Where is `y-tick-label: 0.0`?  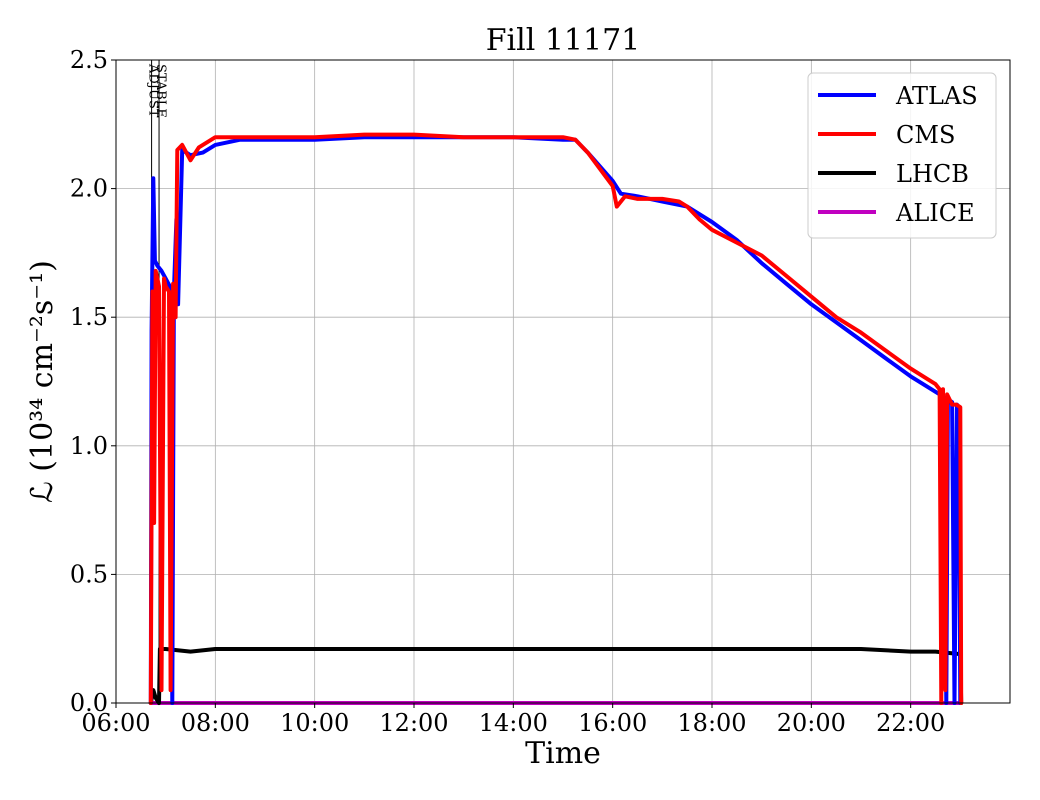
y-tick-label: 0.0 is located at coordinates (89, 703).